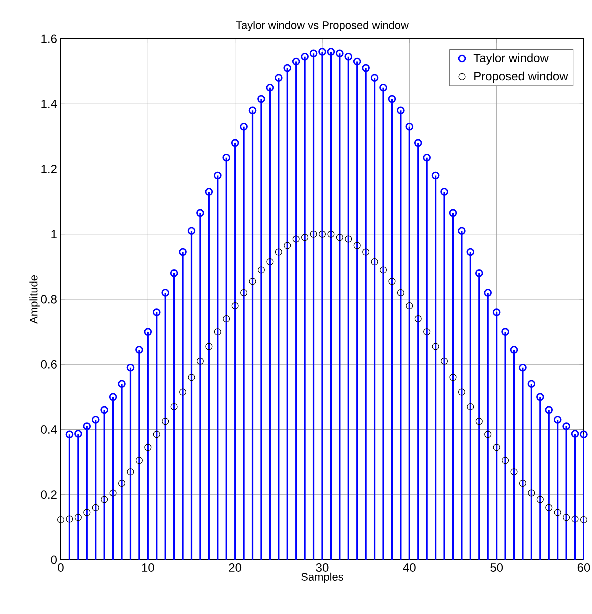  I want to click on y-tick-label: 1, so click(54, 234).